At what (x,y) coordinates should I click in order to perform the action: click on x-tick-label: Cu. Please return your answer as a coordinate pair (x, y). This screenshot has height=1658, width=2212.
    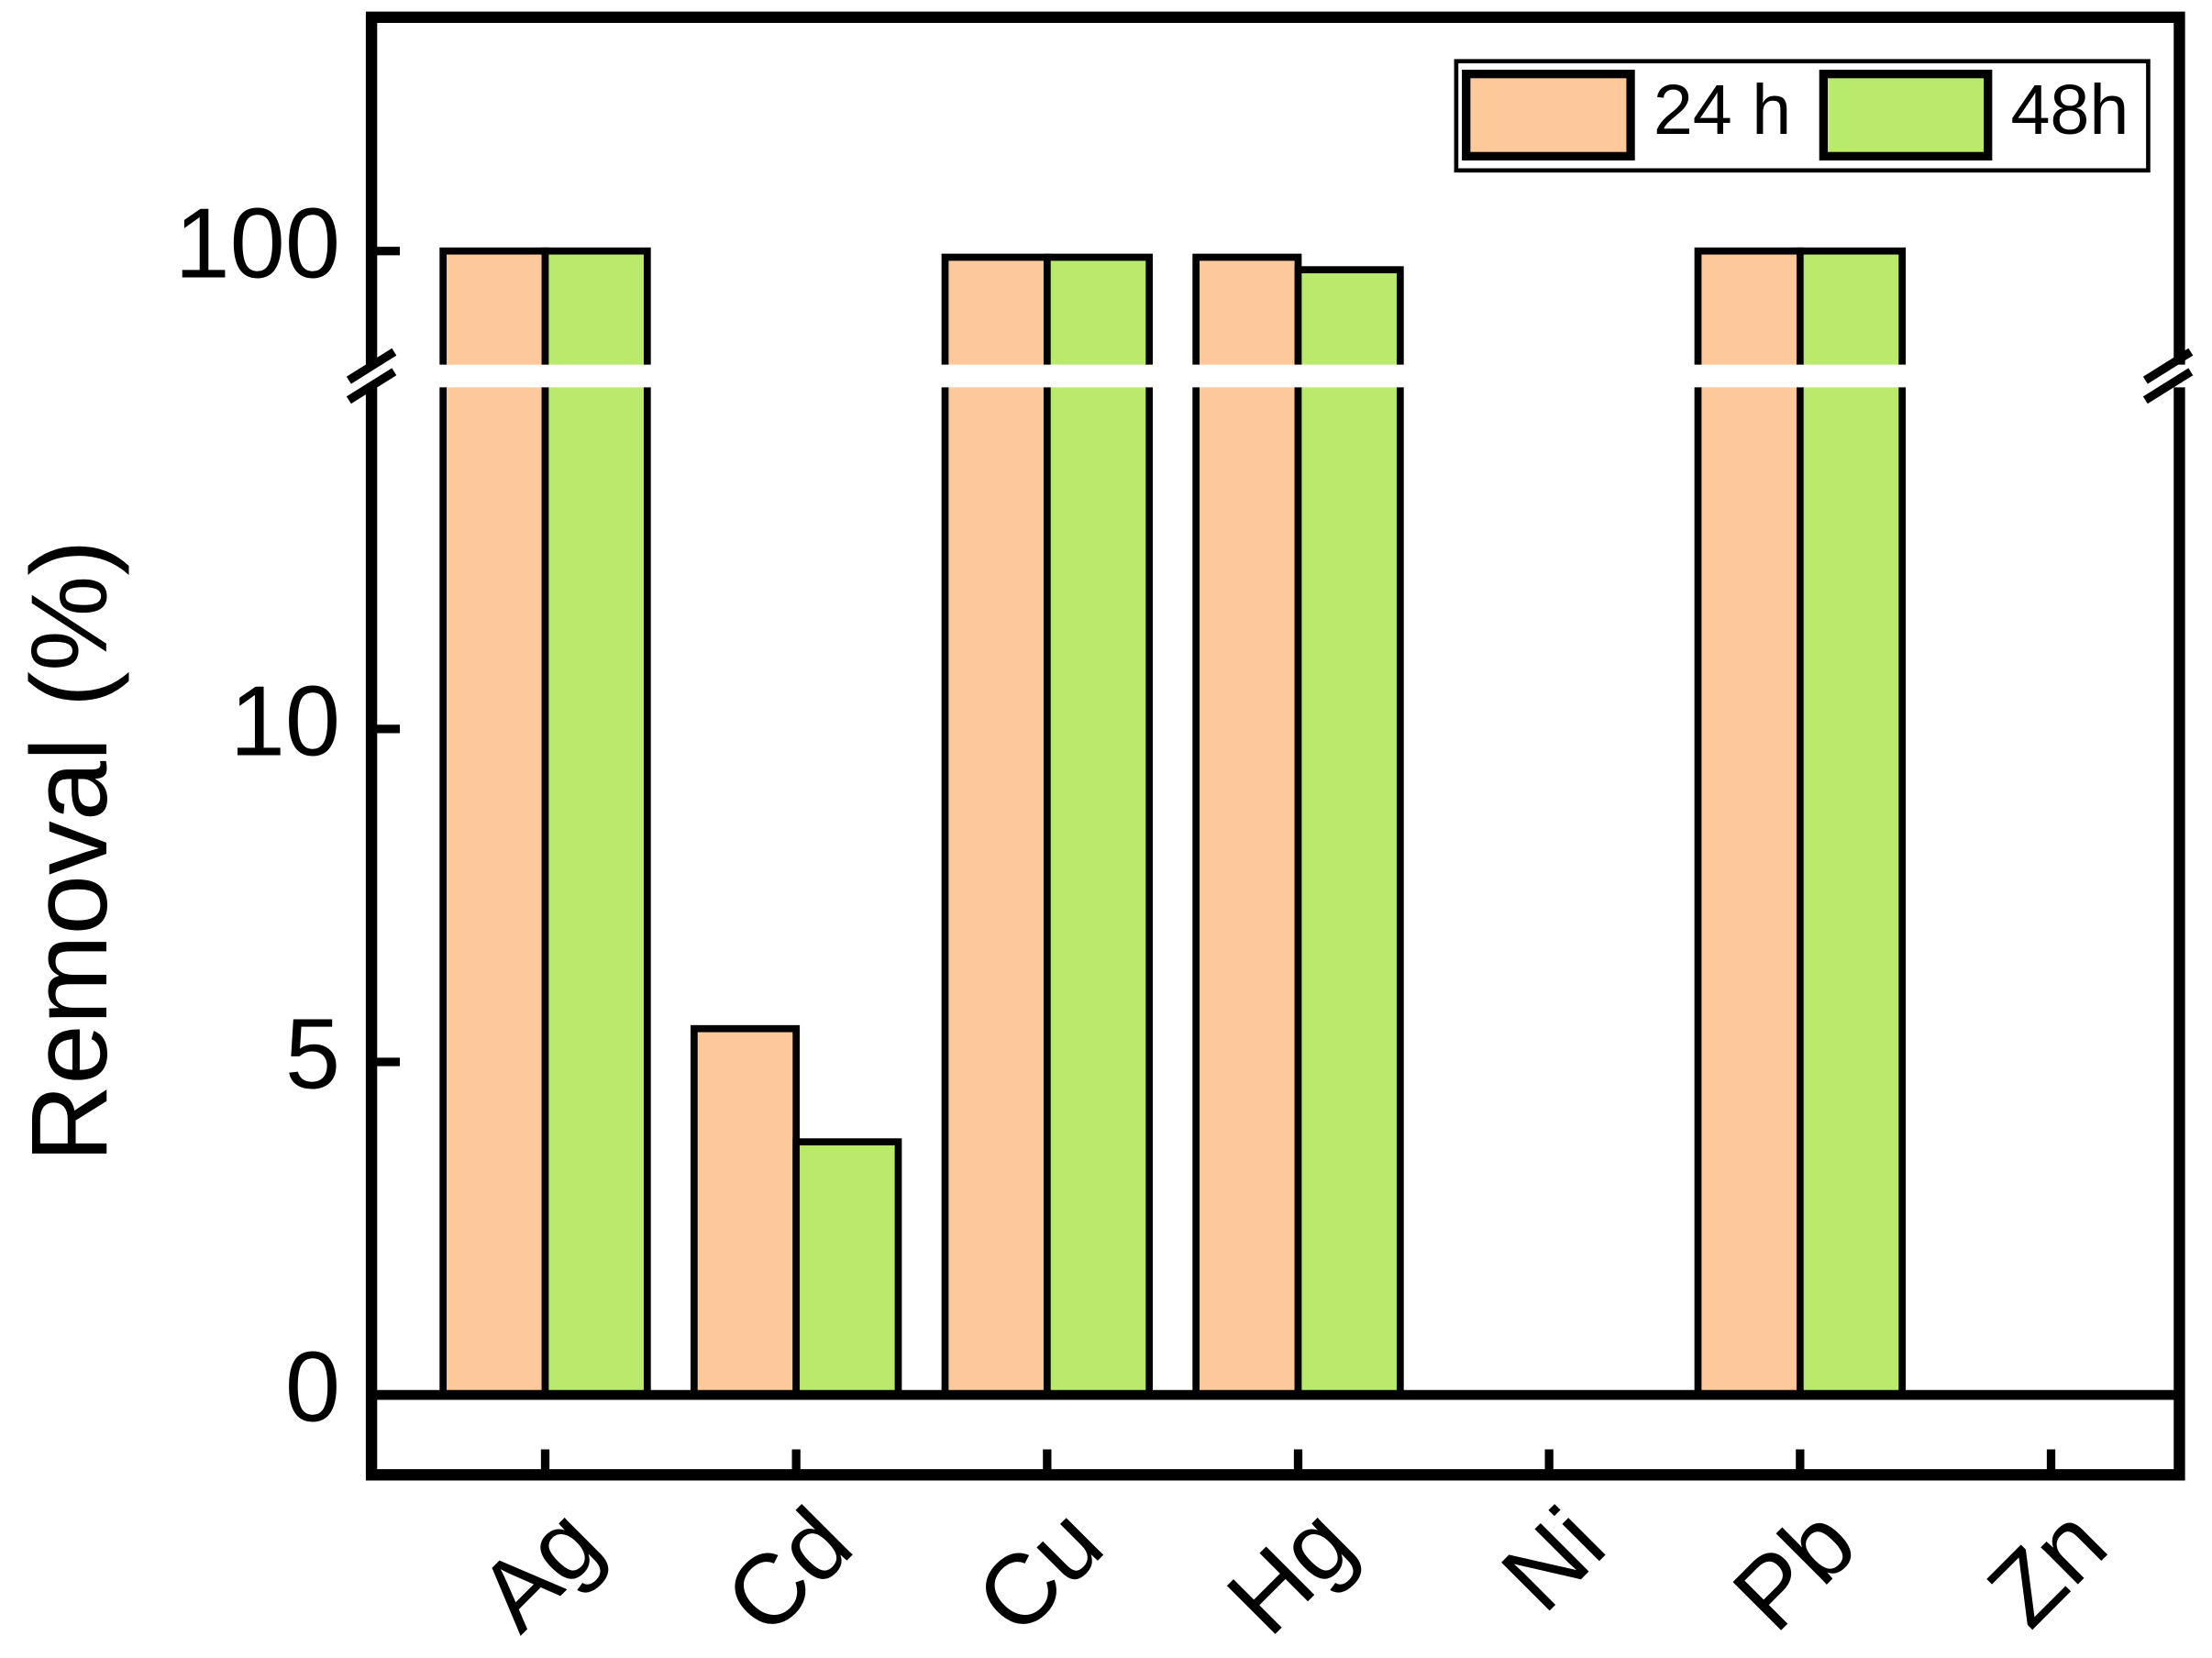
    Looking at the image, I should click on (1039, 1570).